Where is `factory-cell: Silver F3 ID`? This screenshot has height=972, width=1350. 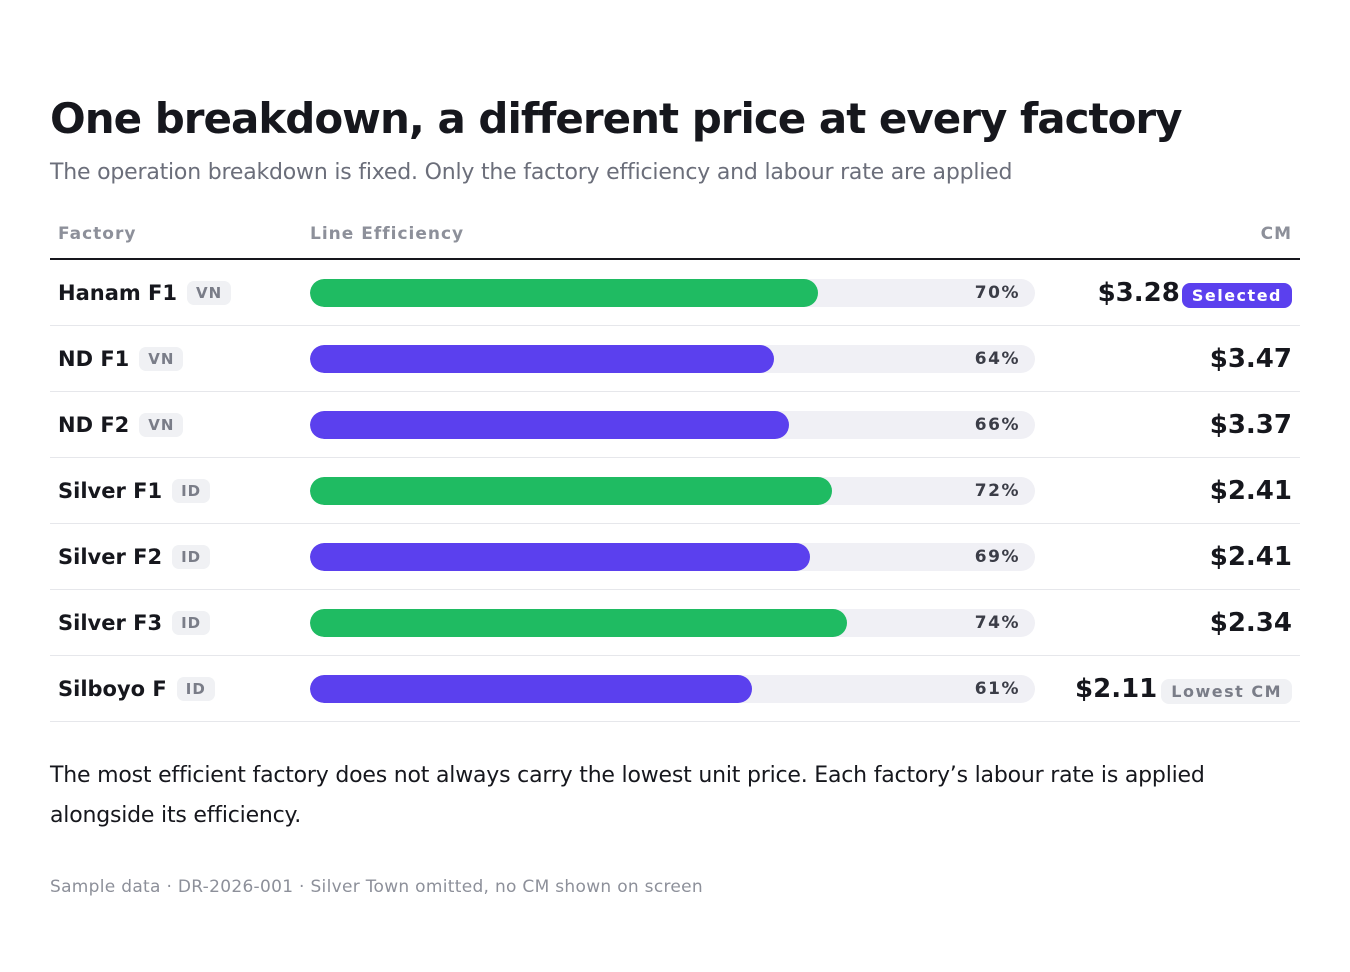
factory-cell: Silver F3 ID is located at coordinates (134, 622).